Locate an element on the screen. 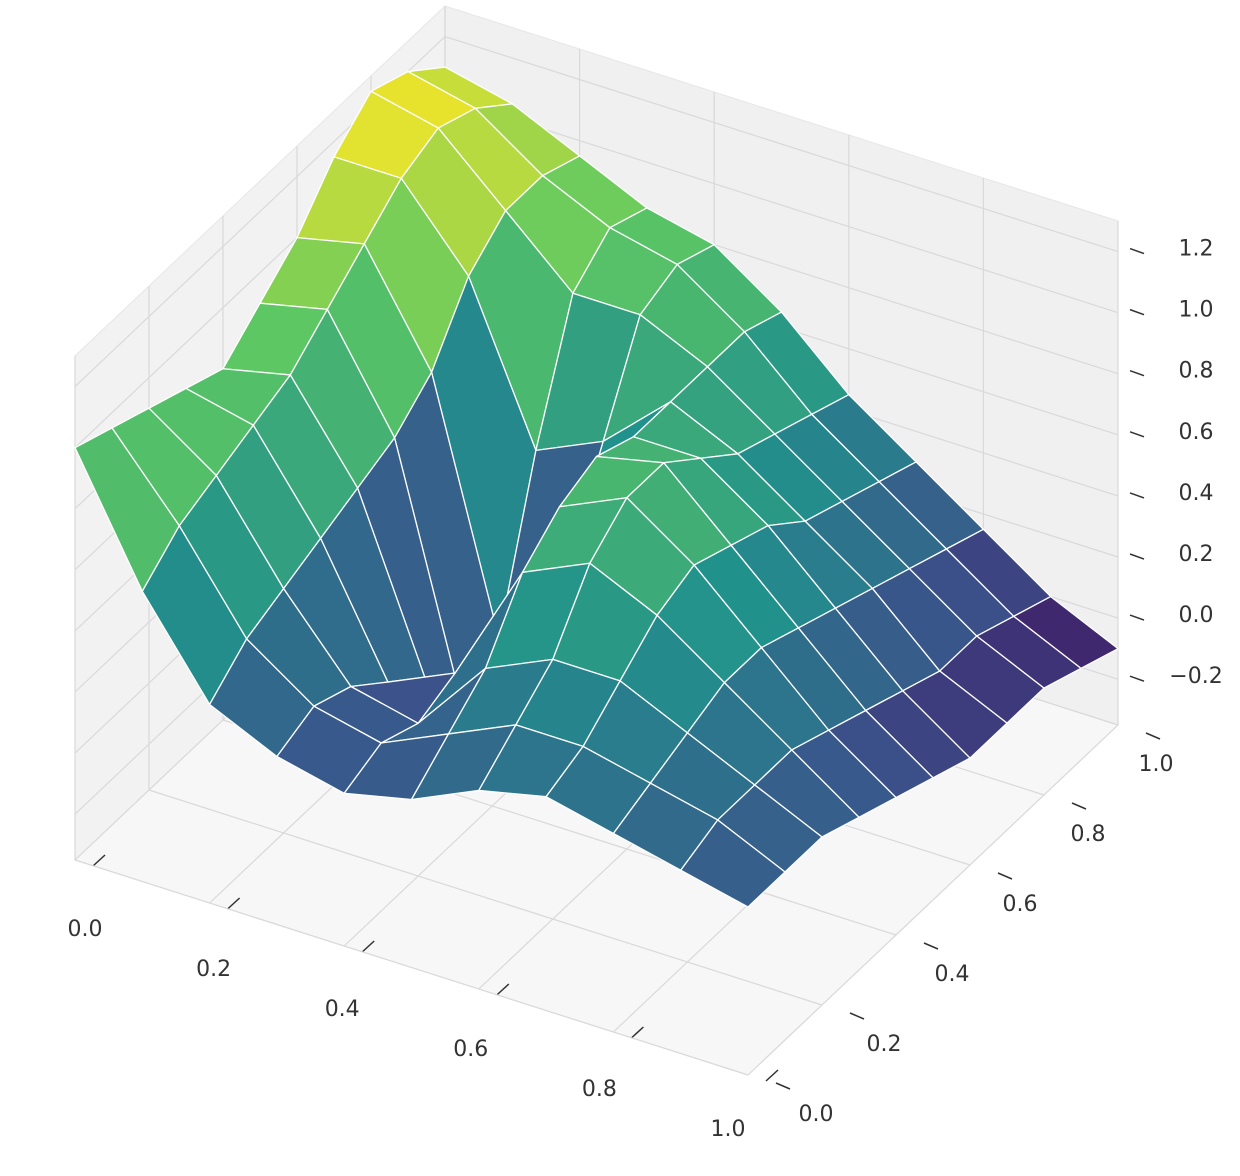 Image resolution: width=1240 pixels, height=1176 pixels. y-tick-label: 0.0 is located at coordinates (816, 1114).